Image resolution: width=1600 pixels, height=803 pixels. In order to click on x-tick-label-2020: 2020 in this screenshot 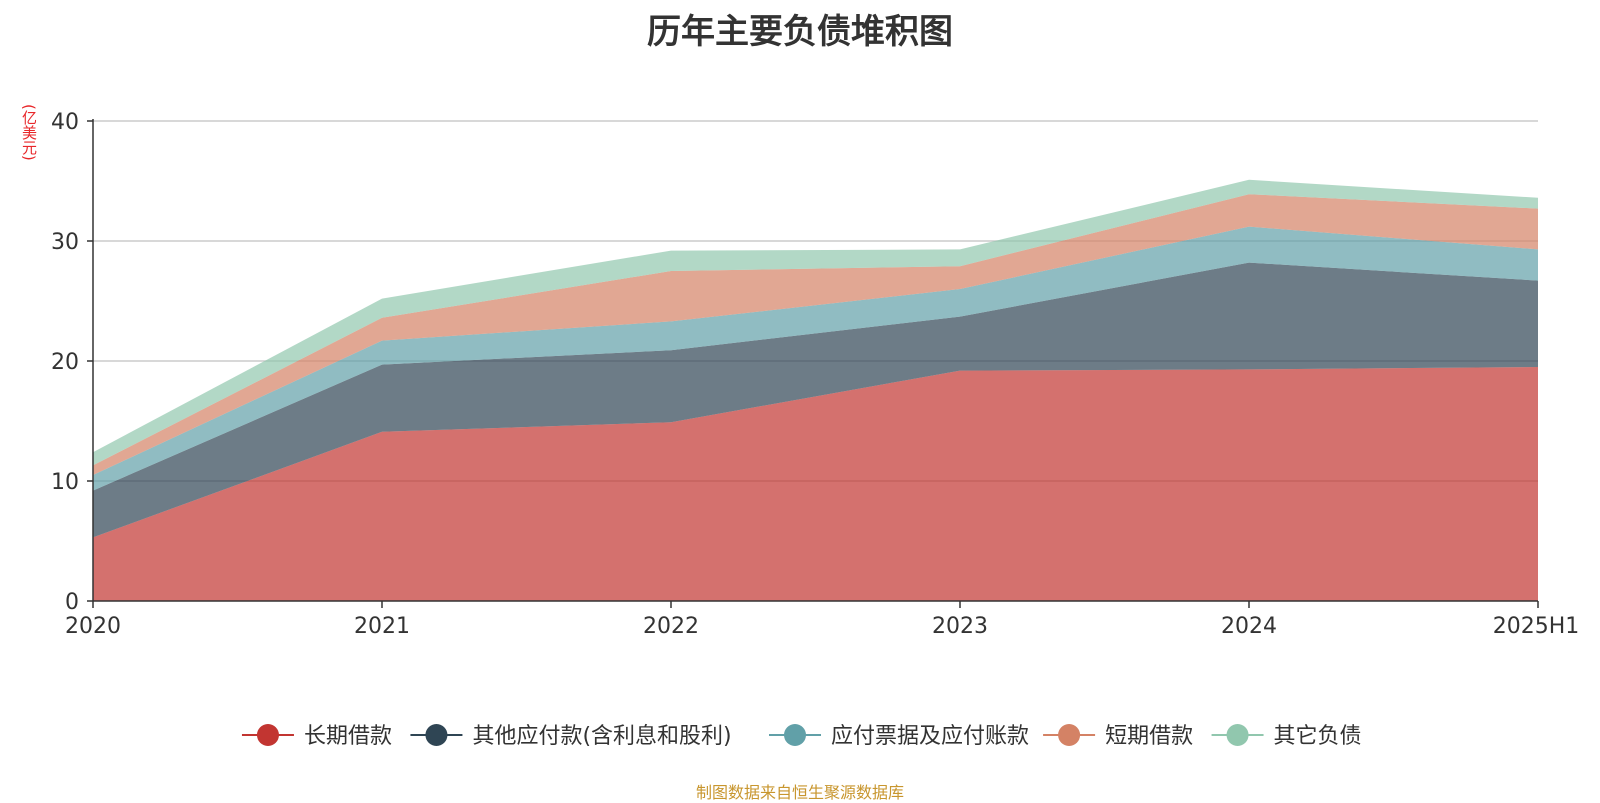, I will do `click(93, 626)`.